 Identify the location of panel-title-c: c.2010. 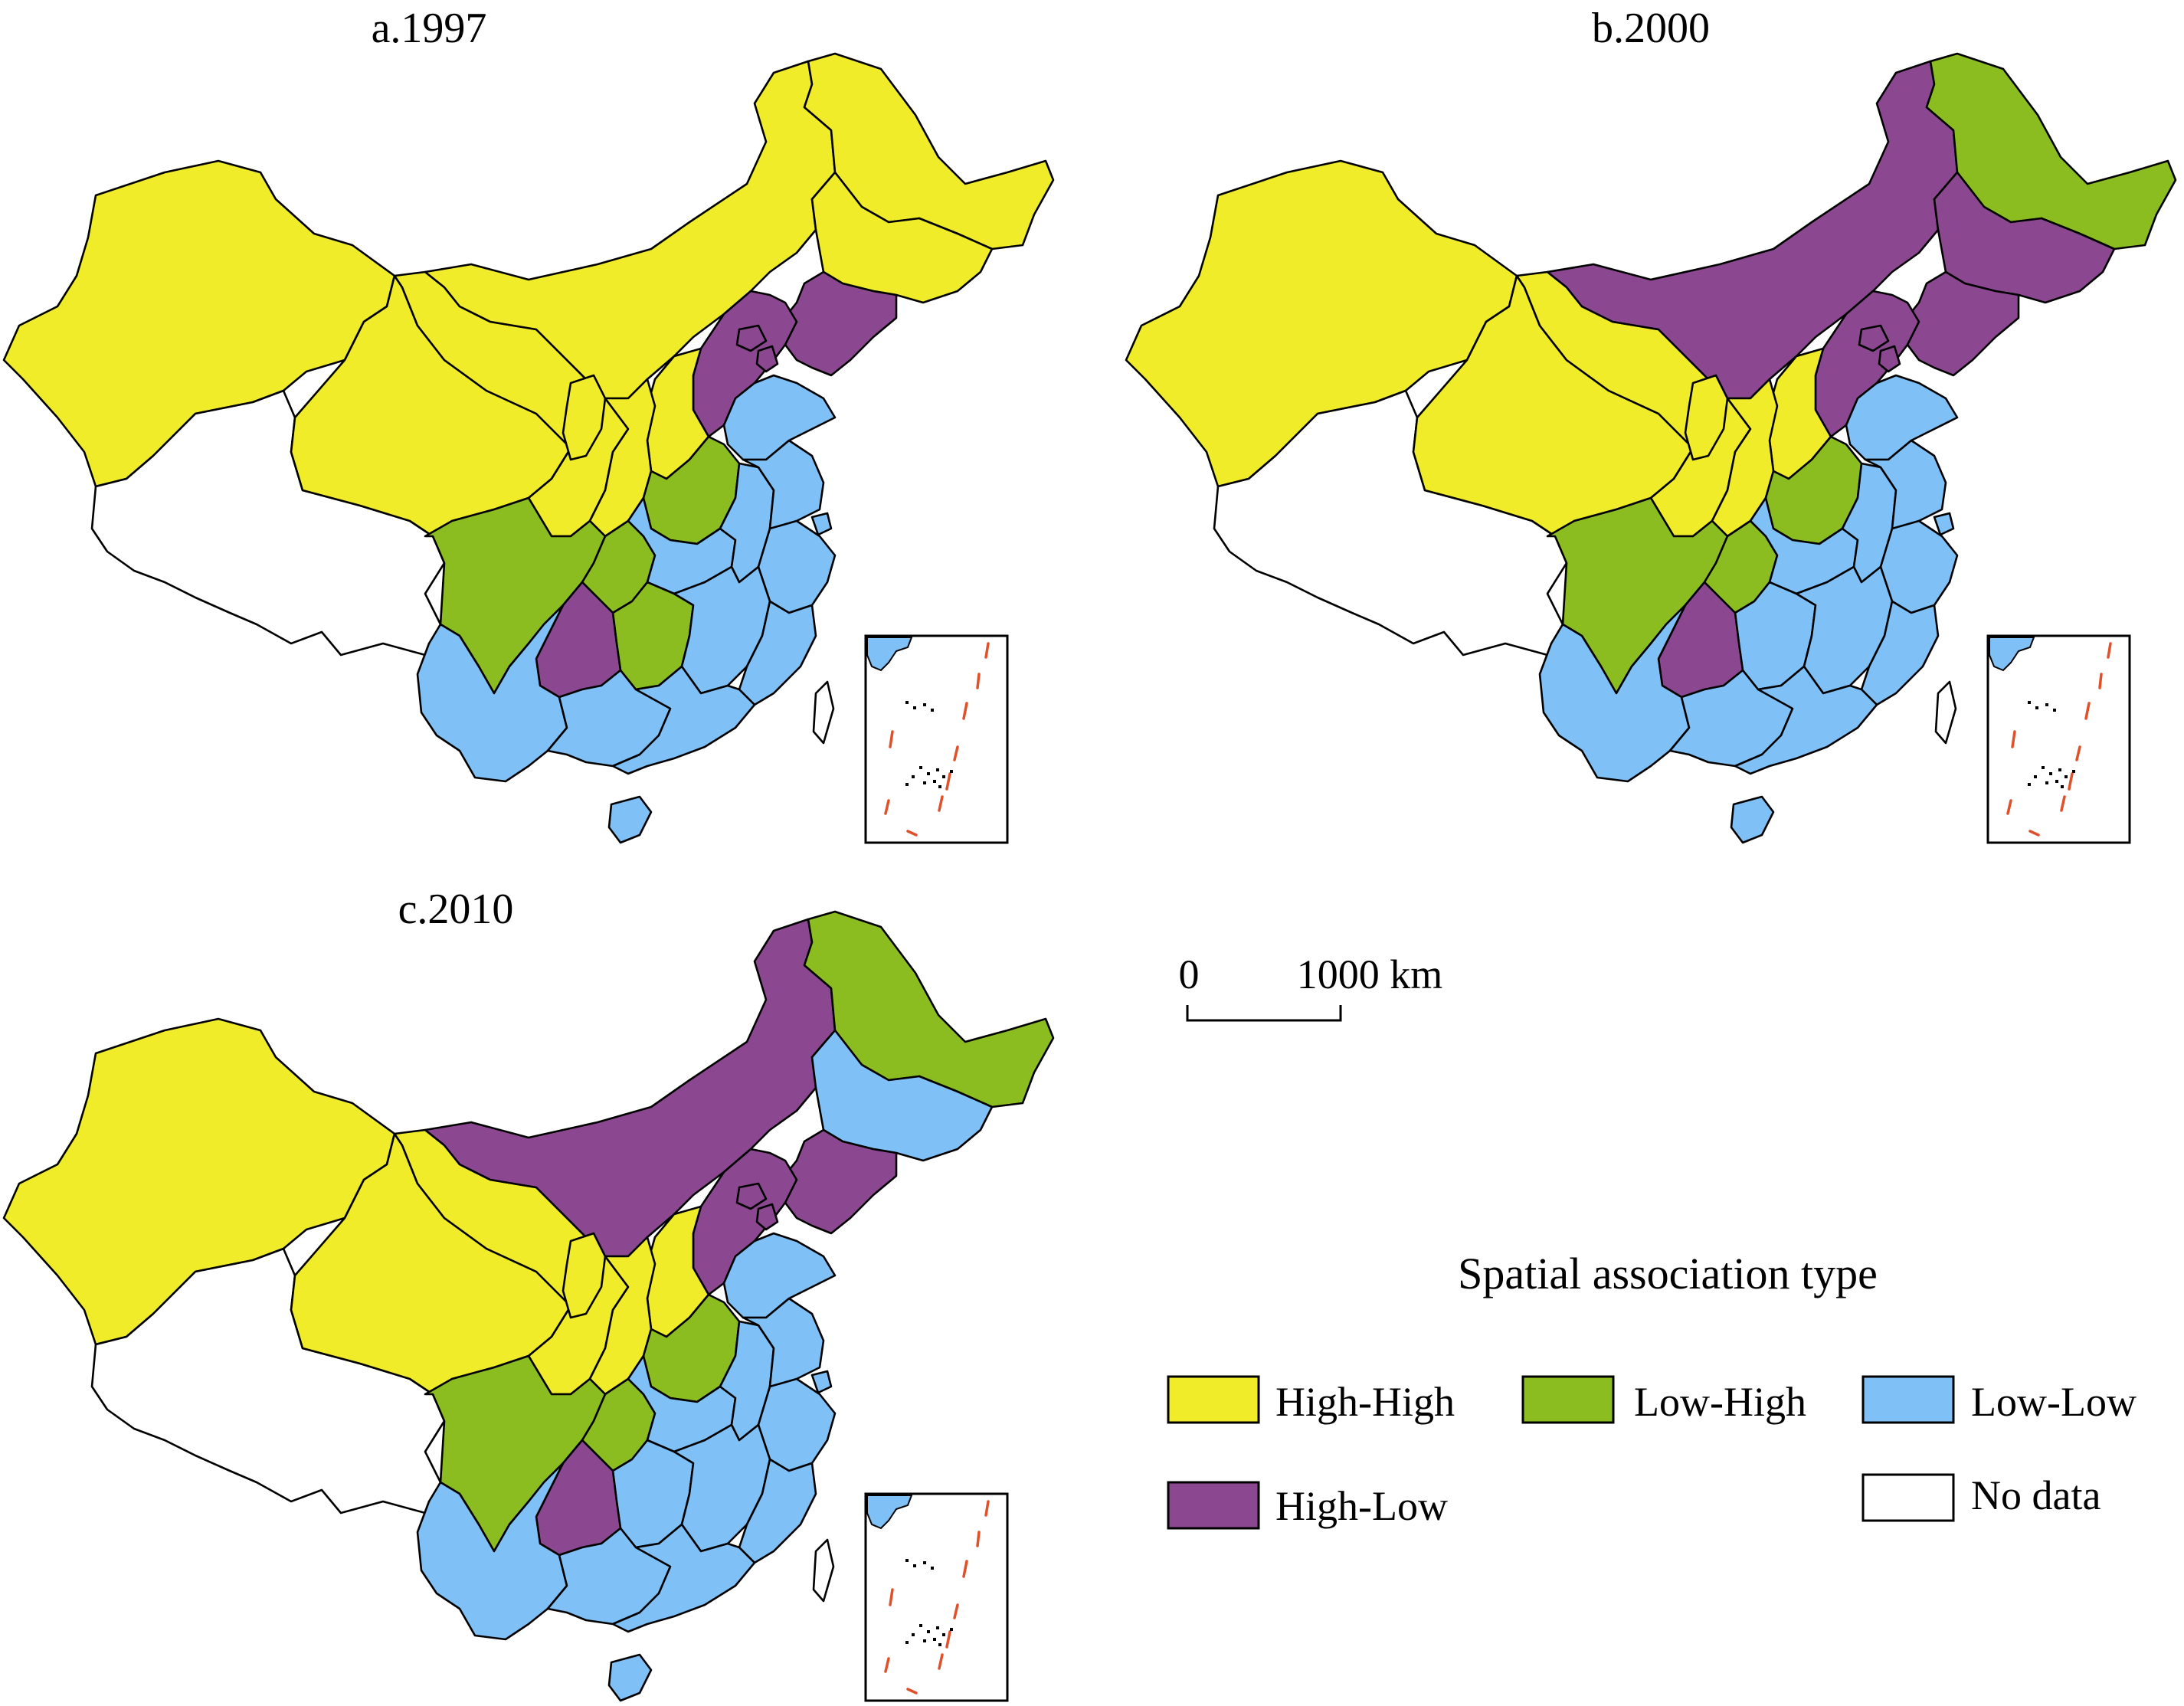
(456, 909).